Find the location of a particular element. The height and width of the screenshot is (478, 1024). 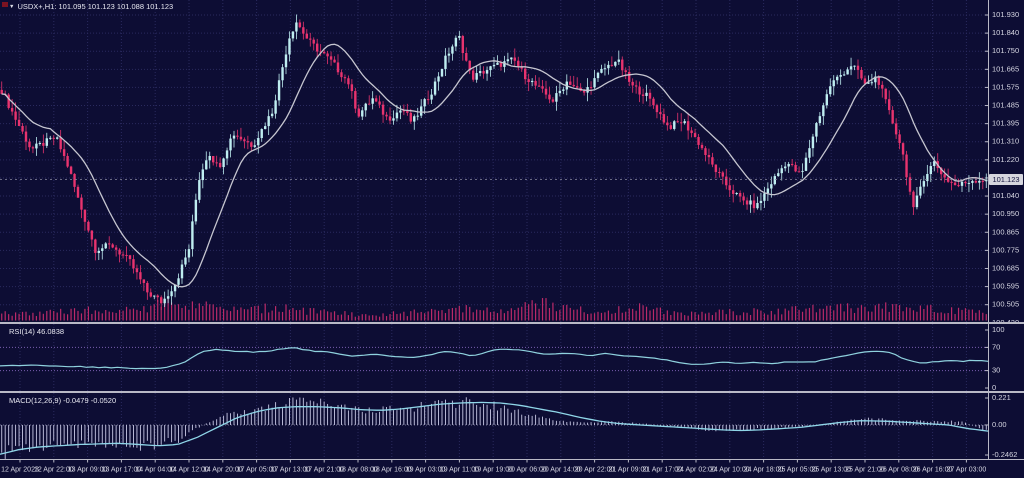

svg-text: 24 Apr 10:00 is located at coordinates (730, 469).